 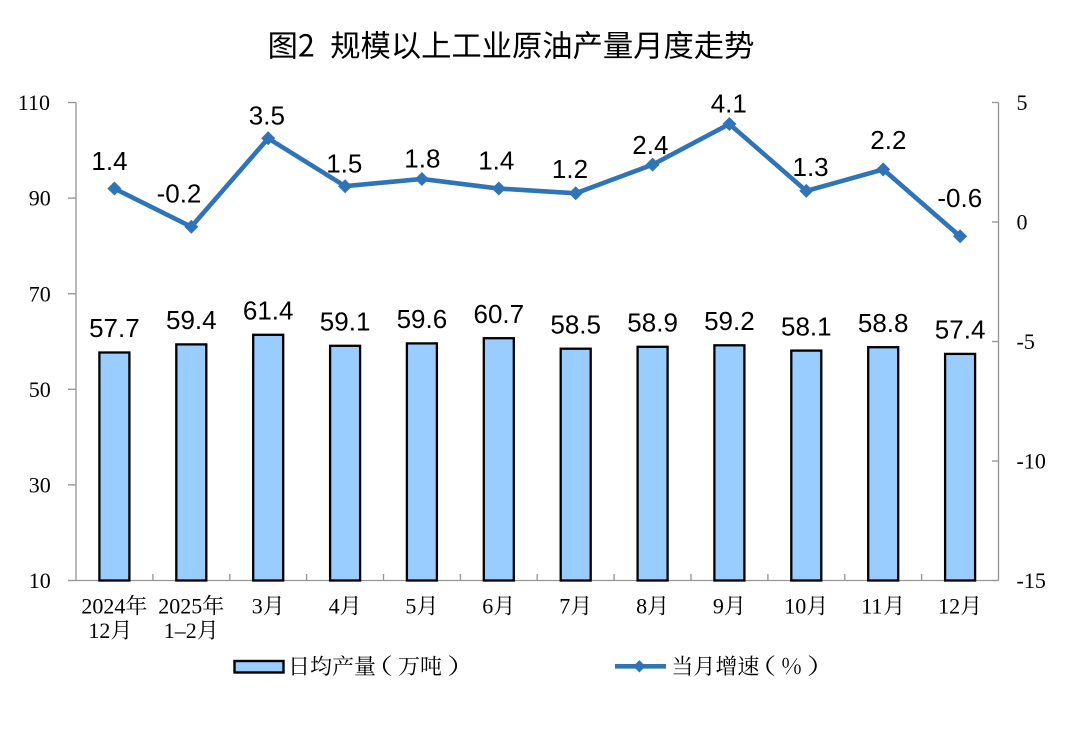 I want to click on svg-text: 30, so click(x=40, y=485).